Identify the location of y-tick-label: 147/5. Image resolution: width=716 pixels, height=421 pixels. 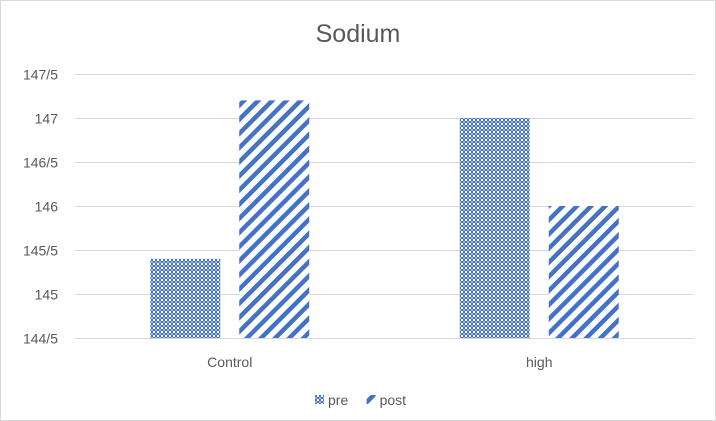
(40, 75).